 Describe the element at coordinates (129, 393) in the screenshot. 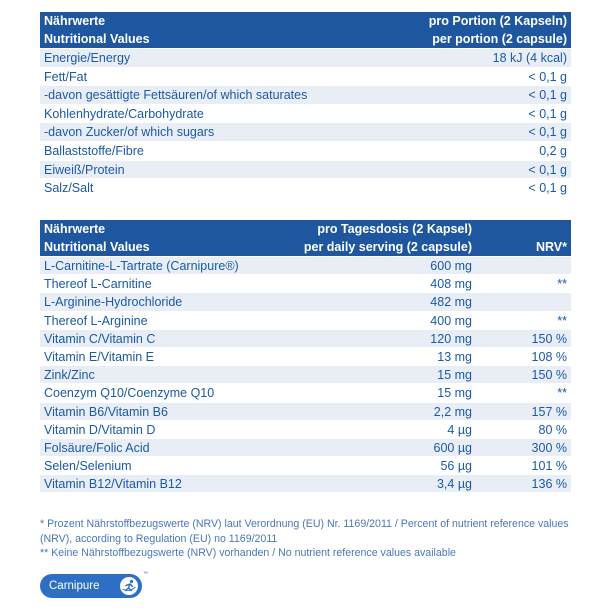

I see `row-label: Coenzym Q10/Coenzyme Q10` at that location.